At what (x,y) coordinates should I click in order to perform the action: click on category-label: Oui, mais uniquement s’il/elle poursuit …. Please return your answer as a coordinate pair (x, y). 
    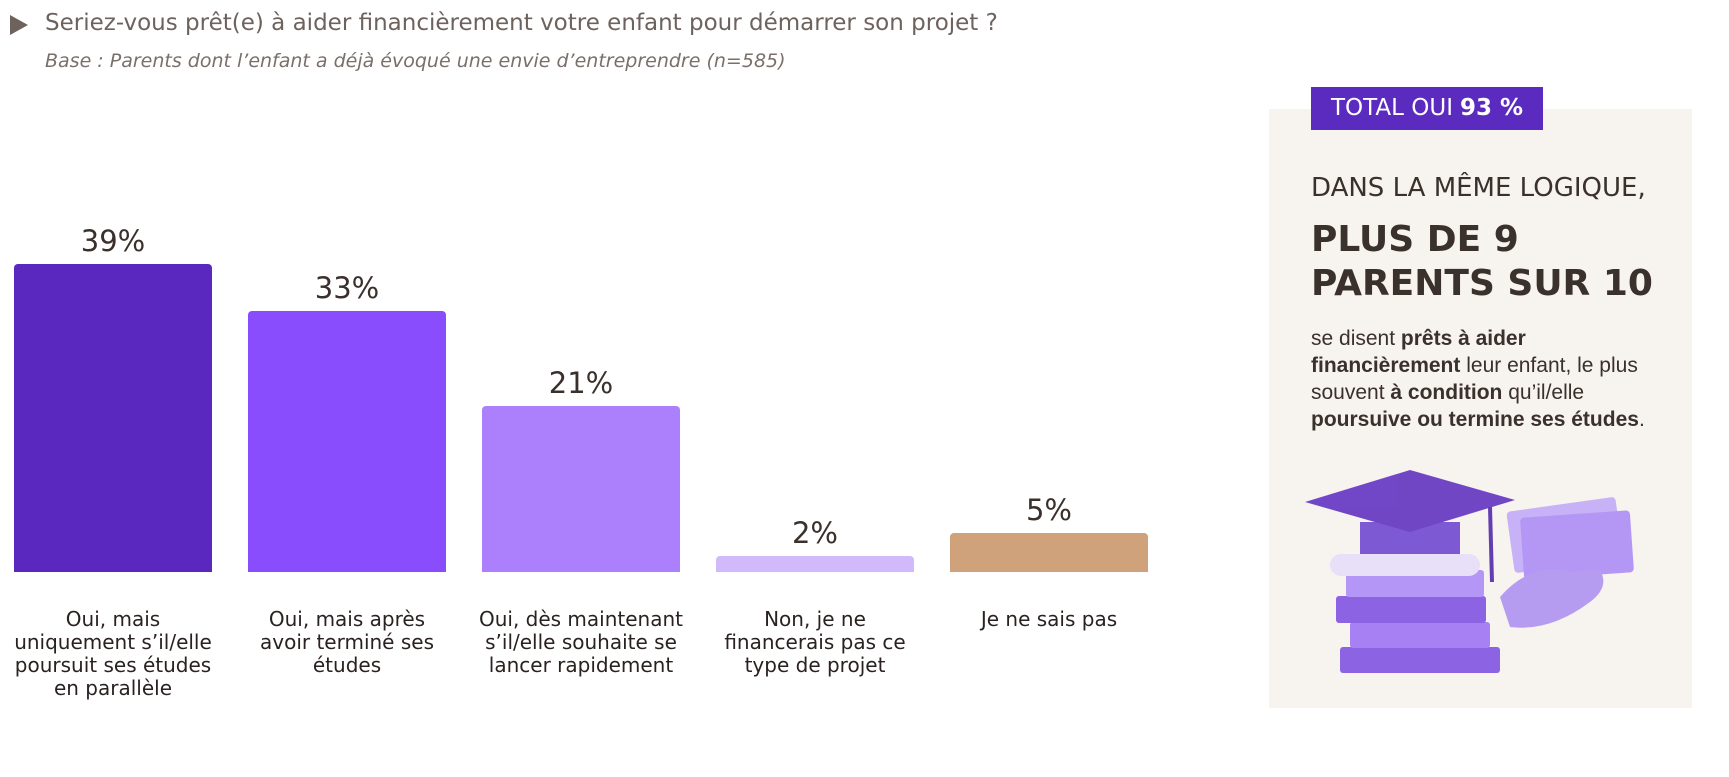
    Looking at the image, I should click on (113, 653).